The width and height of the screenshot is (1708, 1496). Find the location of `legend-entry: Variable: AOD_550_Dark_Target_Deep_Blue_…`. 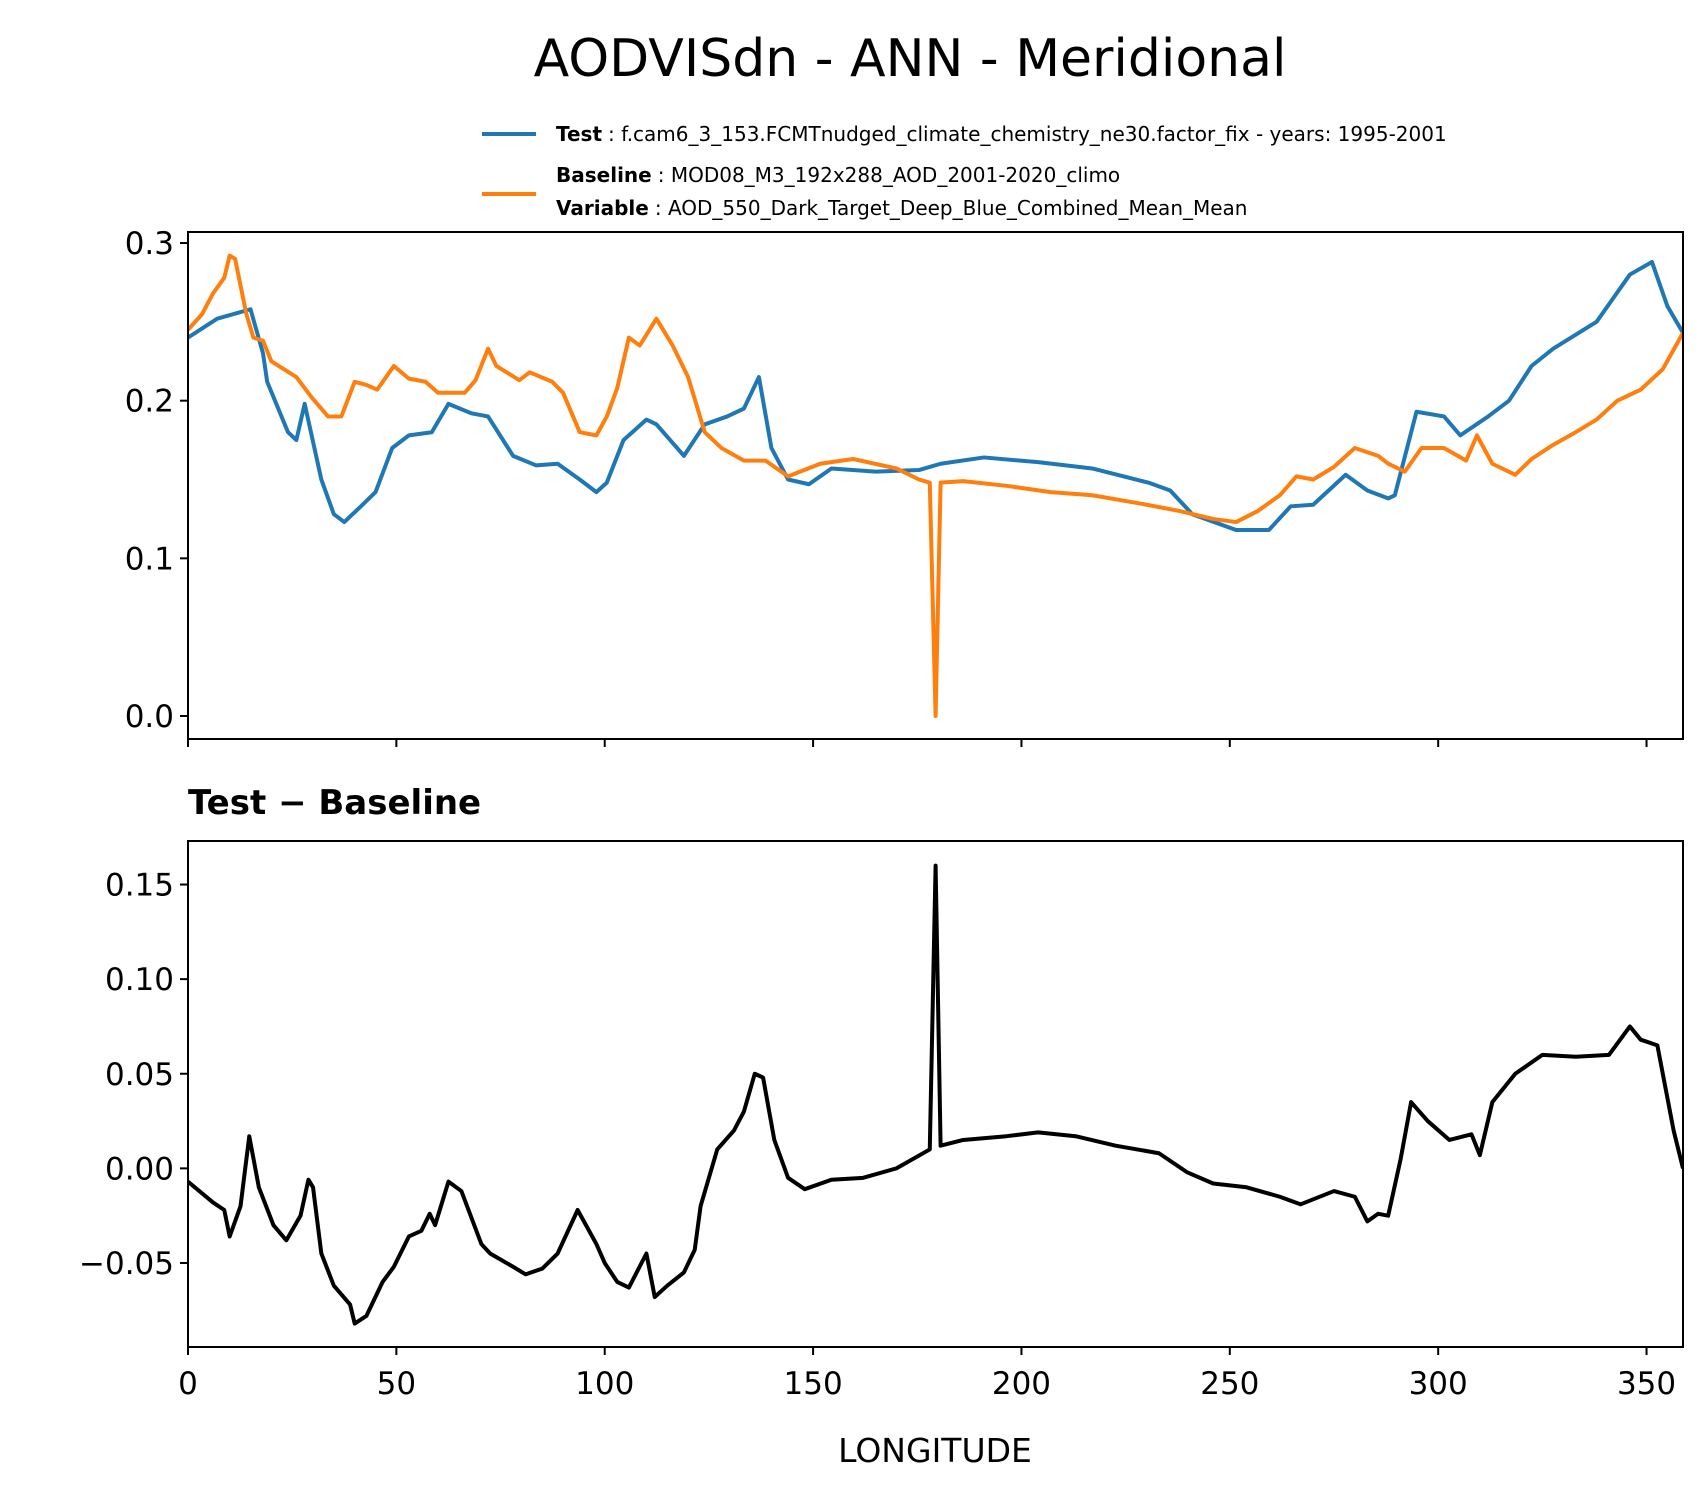

legend-entry: Variable: AOD_550_Dark_Target_Deep_Blue_… is located at coordinates (901, 208).